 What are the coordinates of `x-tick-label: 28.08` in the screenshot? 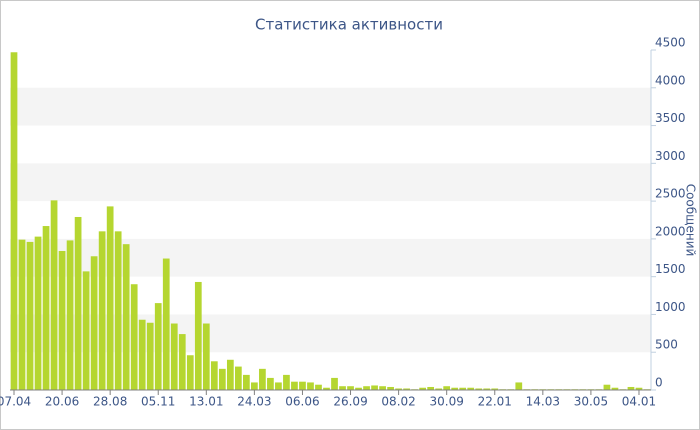 It's located at (110, 402).